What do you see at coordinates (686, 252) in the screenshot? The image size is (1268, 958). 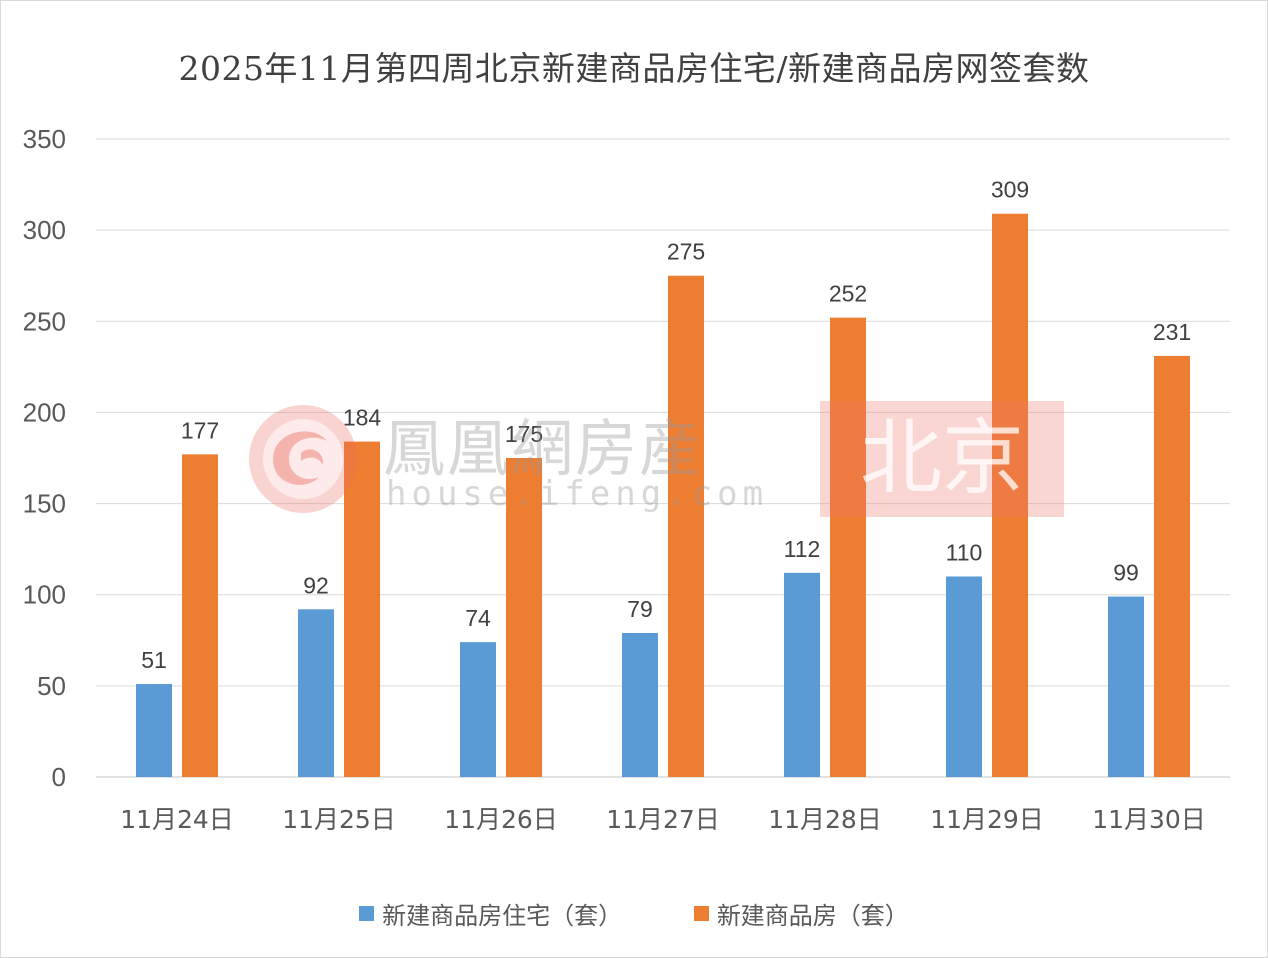 I see `data-label: 275` at bounding box center [686, 252].